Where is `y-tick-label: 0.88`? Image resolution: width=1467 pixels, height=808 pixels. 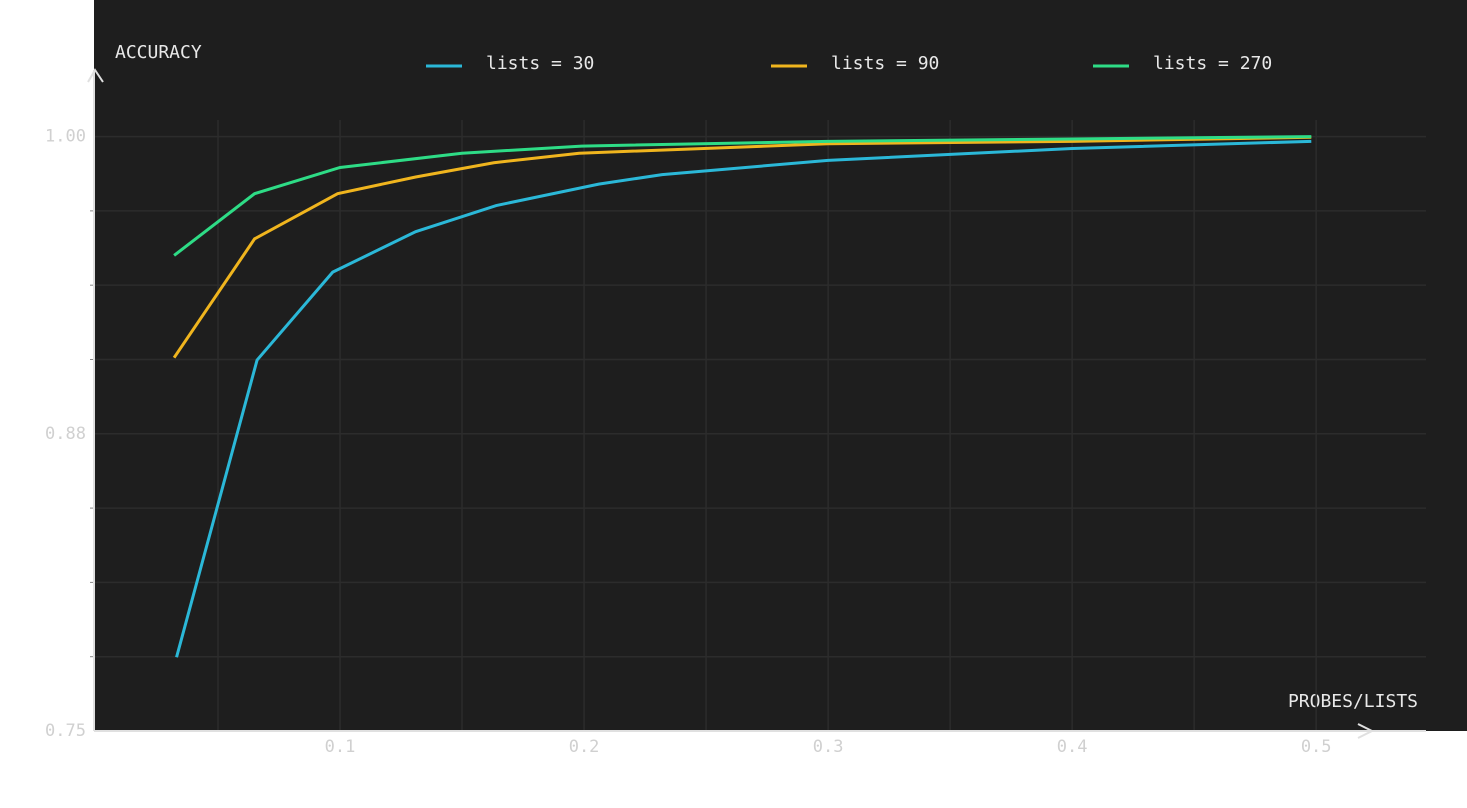 y-tick-label: 0.88 is located at coordinates (65, 434).